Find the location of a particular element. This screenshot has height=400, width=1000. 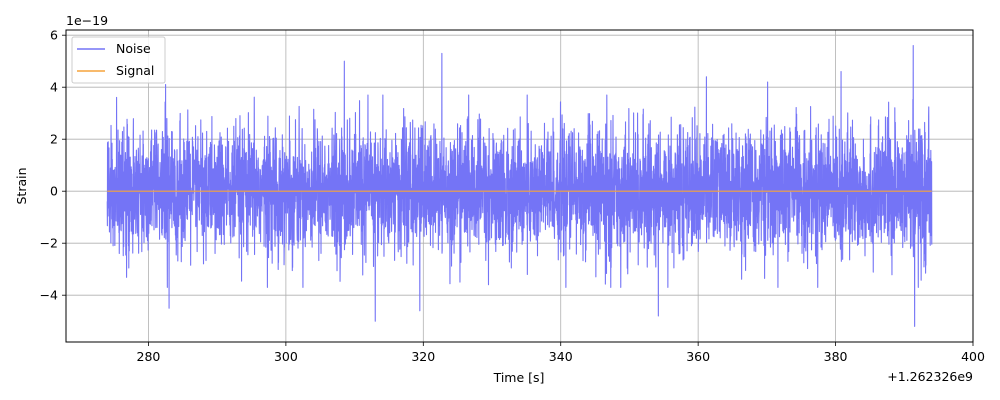

x-axis-label: Time [s] is located at coordinates (519, 377).